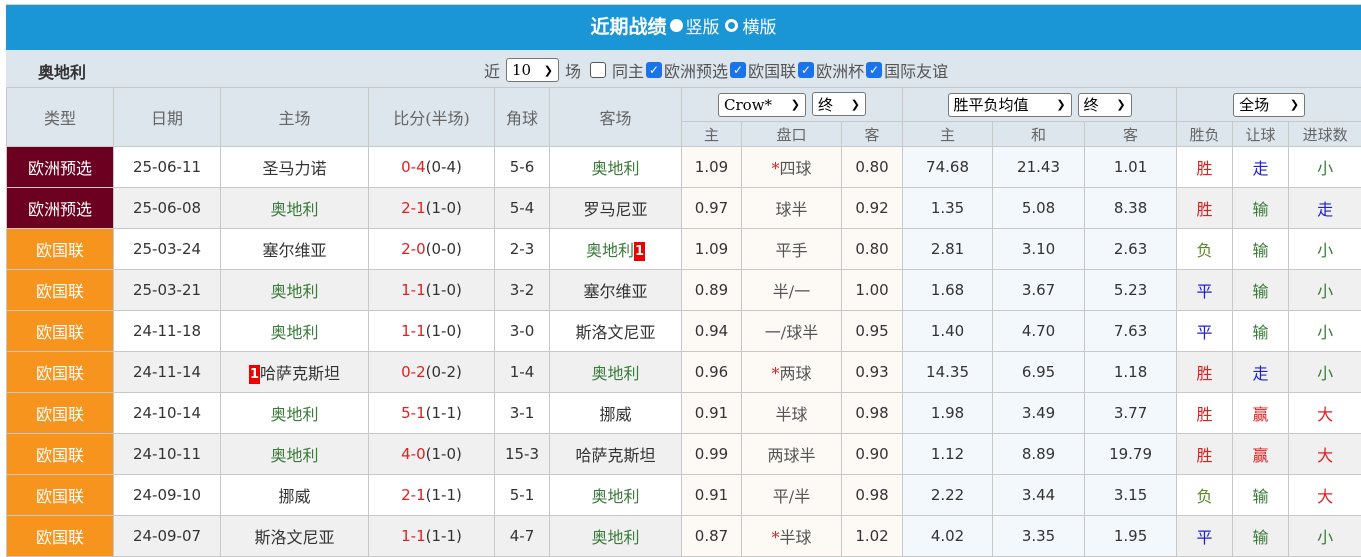  I want to click on home-team-name: 挪威, so click(294, 496).